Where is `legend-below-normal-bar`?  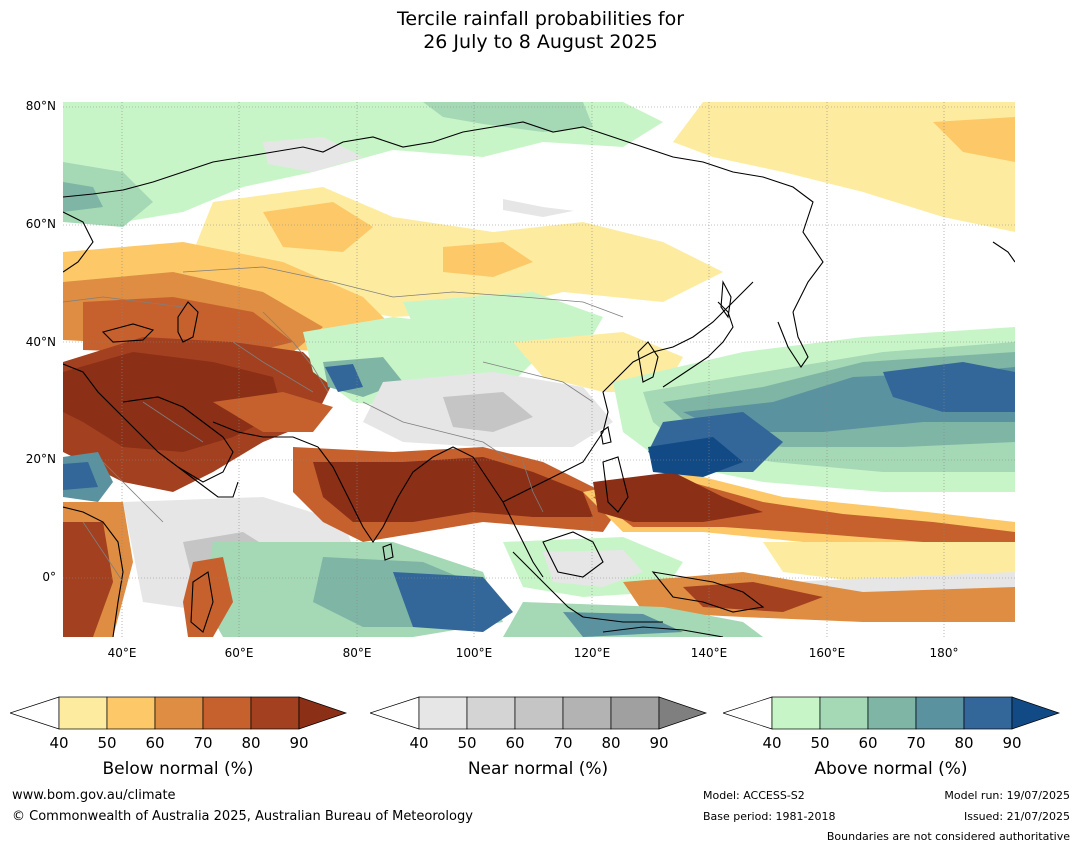
legend-below-normal-bar is located at coordinates (179, 713).